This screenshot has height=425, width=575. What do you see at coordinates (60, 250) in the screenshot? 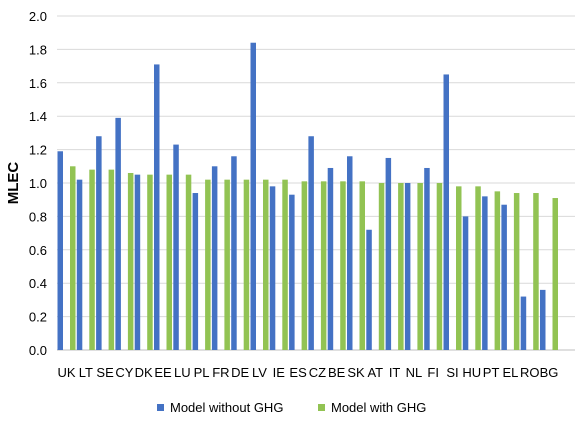
I see `bar-without-ghg-uk` at bounding box center [60, 250].